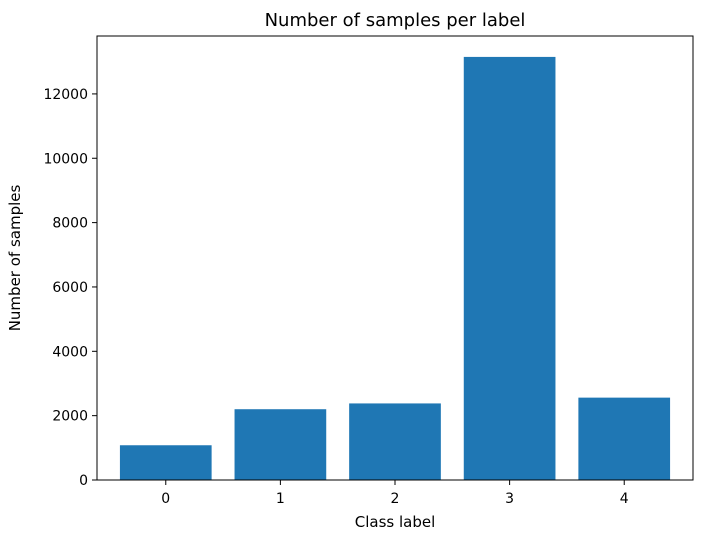 This screenshot has height=542, width=702. I want to click on x-axis-ticks: 0 1 2 3 4, so click(395, 493).